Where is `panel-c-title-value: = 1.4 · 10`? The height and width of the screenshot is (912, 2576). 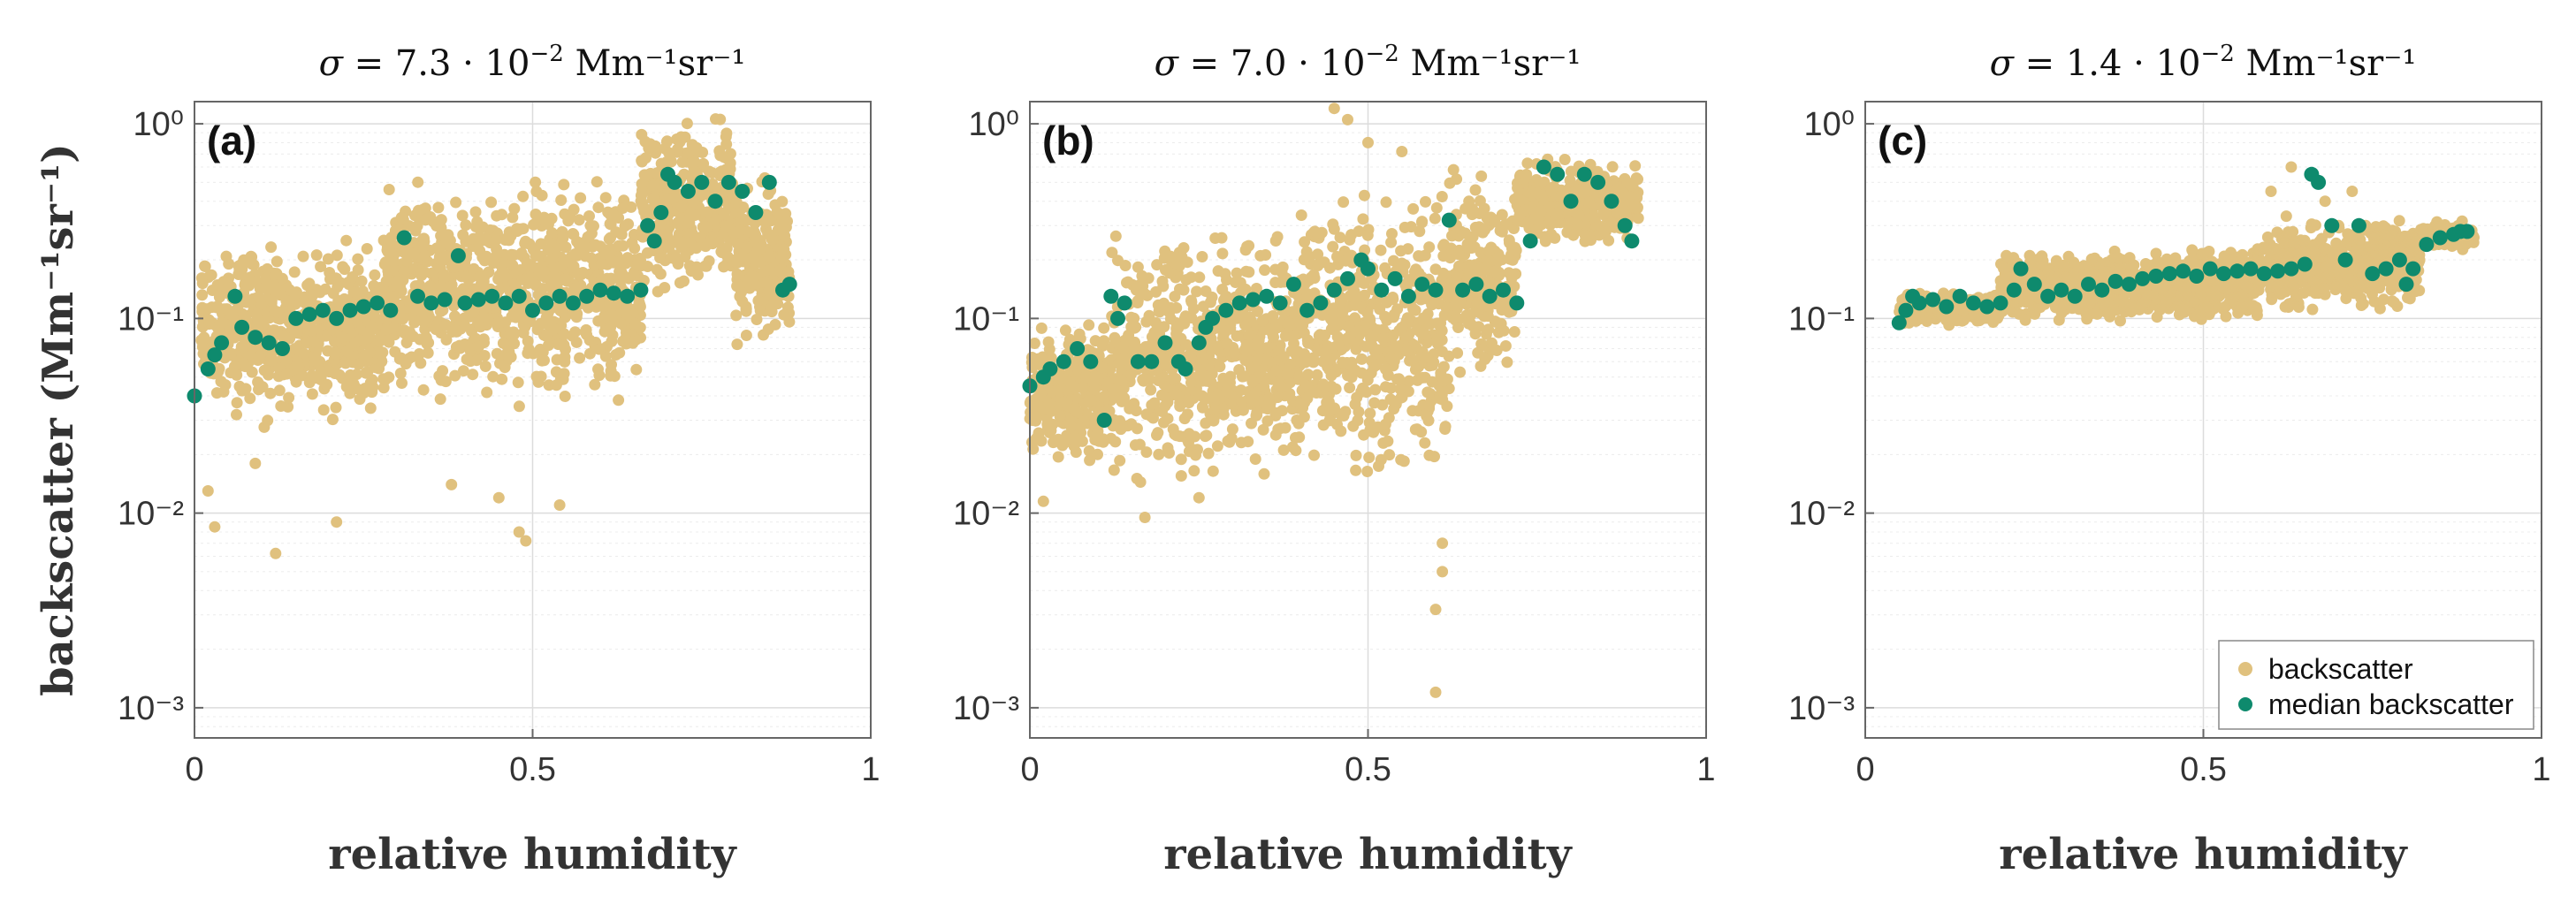
panel-c-title-value: = 1.4 · 10 is located at coordinates (2107, 64).